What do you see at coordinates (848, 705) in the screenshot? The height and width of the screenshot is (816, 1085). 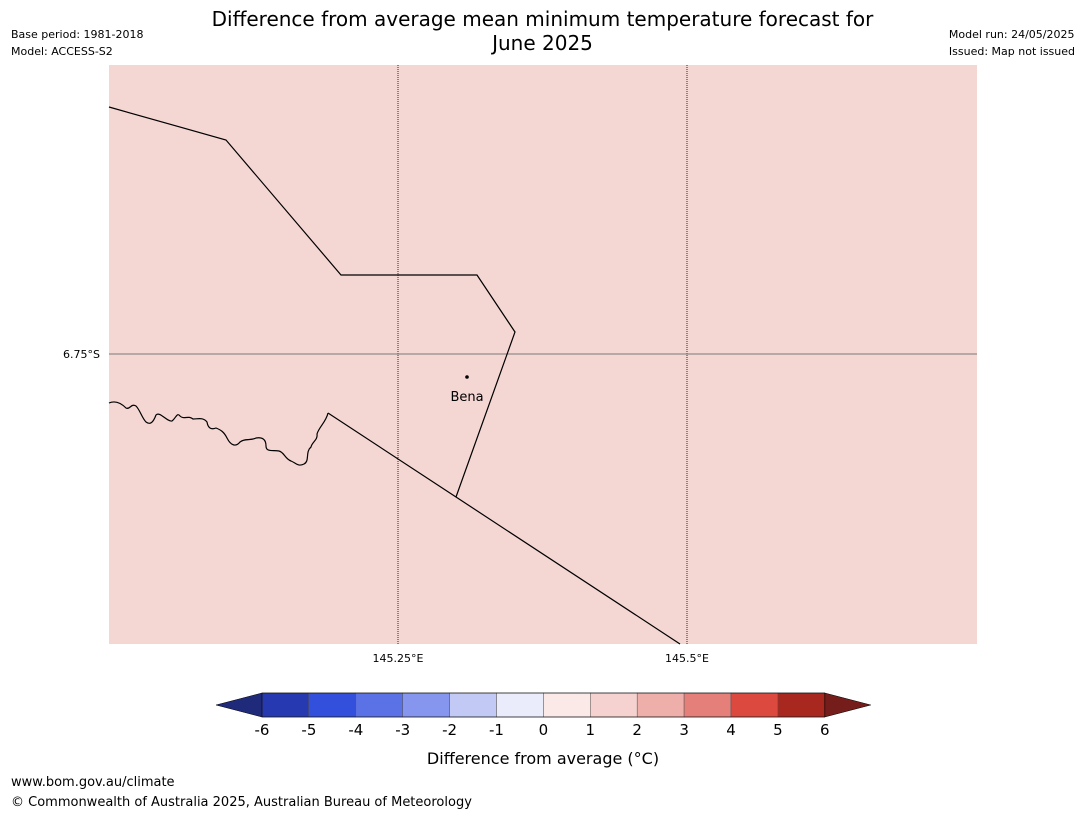 I see `colorbar-max-arrow` at bounding box center [848, 705].